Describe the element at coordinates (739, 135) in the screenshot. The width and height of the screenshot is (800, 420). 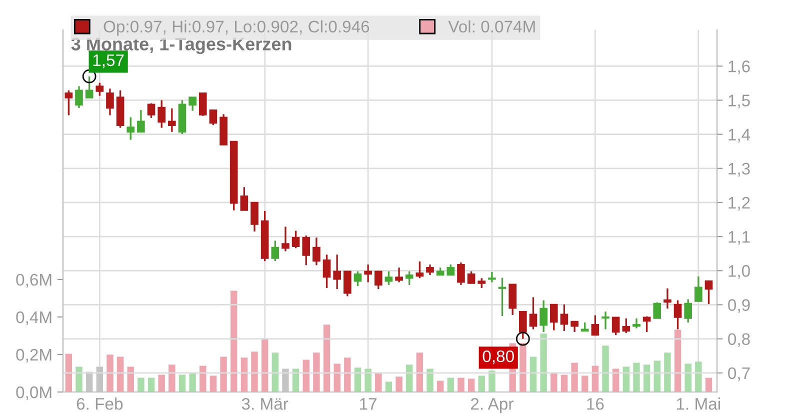
I see `y2-tick-label: 1,4` at that location.